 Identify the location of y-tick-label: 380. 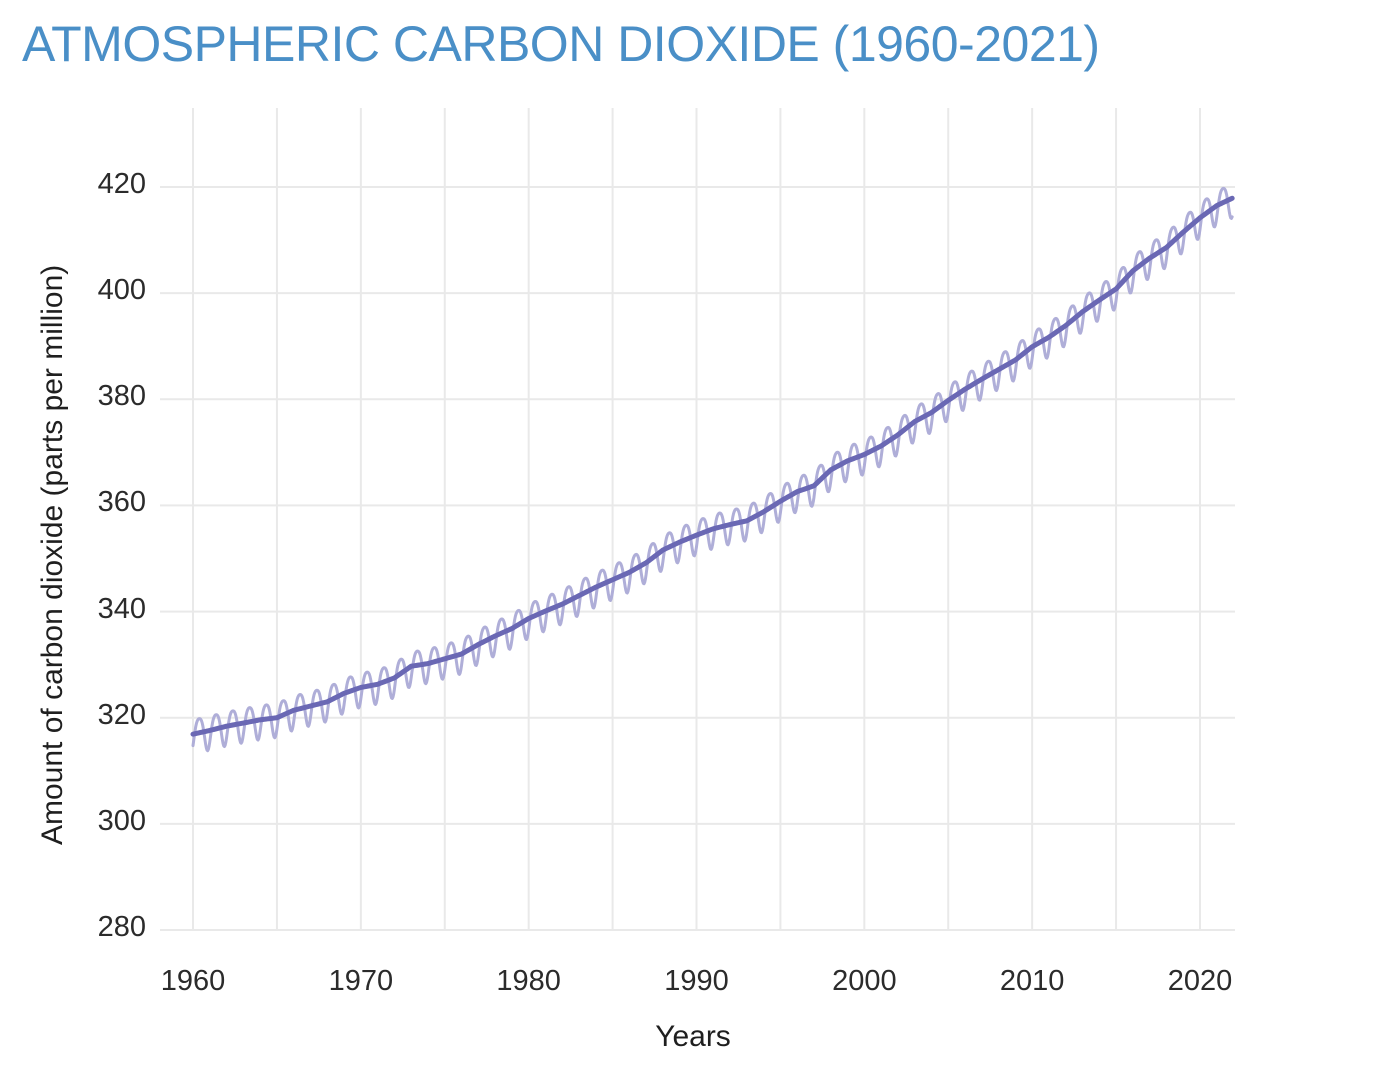
(121, 396).